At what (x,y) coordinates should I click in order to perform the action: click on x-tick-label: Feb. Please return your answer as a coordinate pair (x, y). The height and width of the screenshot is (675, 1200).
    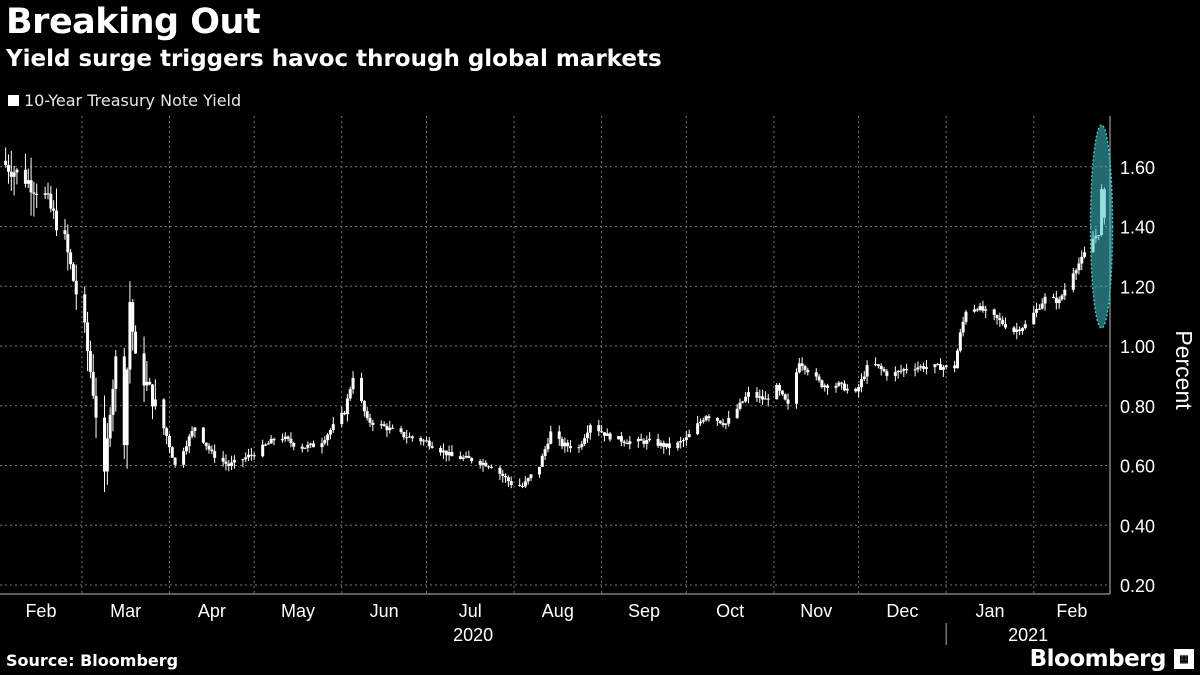
    Looking at the image, I should click on (40, 611).